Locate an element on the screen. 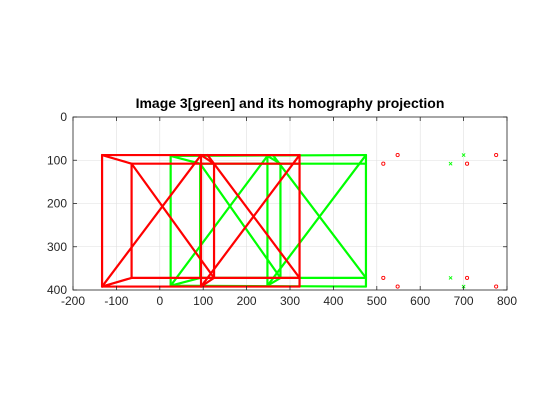 Image resolution: width=560 pixels, height=420 pixels. y-tick-label: 200 is located at coordinates (57, 204).